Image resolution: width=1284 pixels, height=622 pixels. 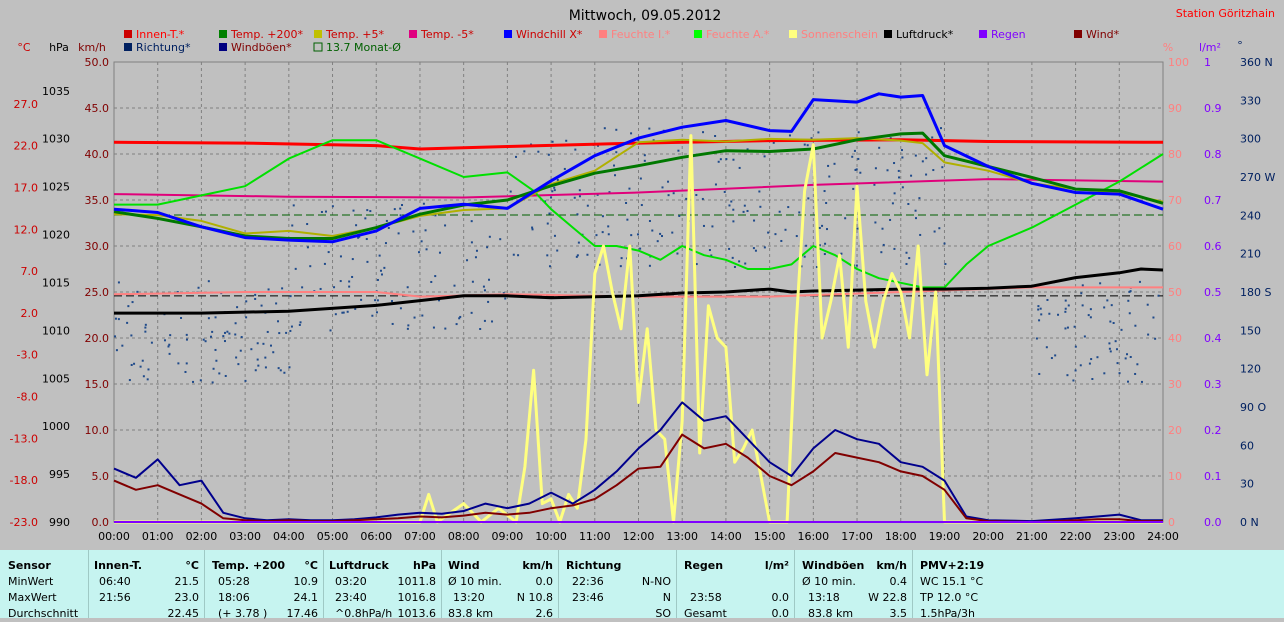 I want to click on tick-label-kmh: 50.0, so click(x=97, y=62).